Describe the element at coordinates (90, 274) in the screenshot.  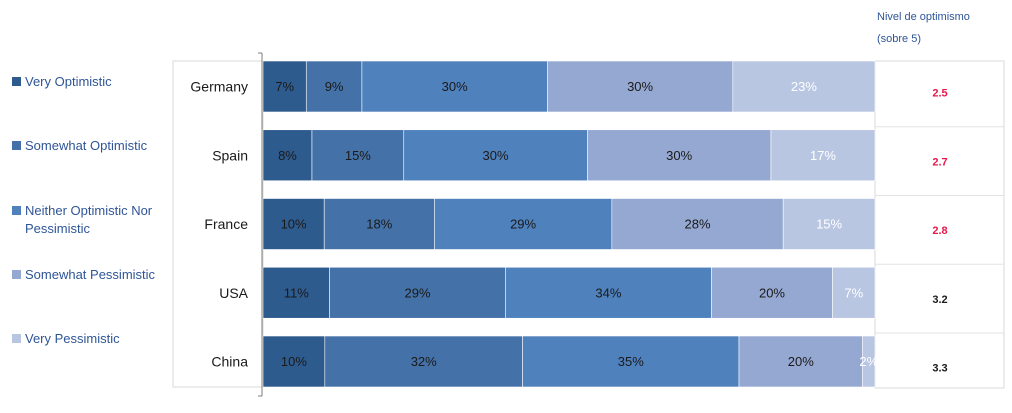
I see `legend-label: Somewhat Pessimistic` at that location.